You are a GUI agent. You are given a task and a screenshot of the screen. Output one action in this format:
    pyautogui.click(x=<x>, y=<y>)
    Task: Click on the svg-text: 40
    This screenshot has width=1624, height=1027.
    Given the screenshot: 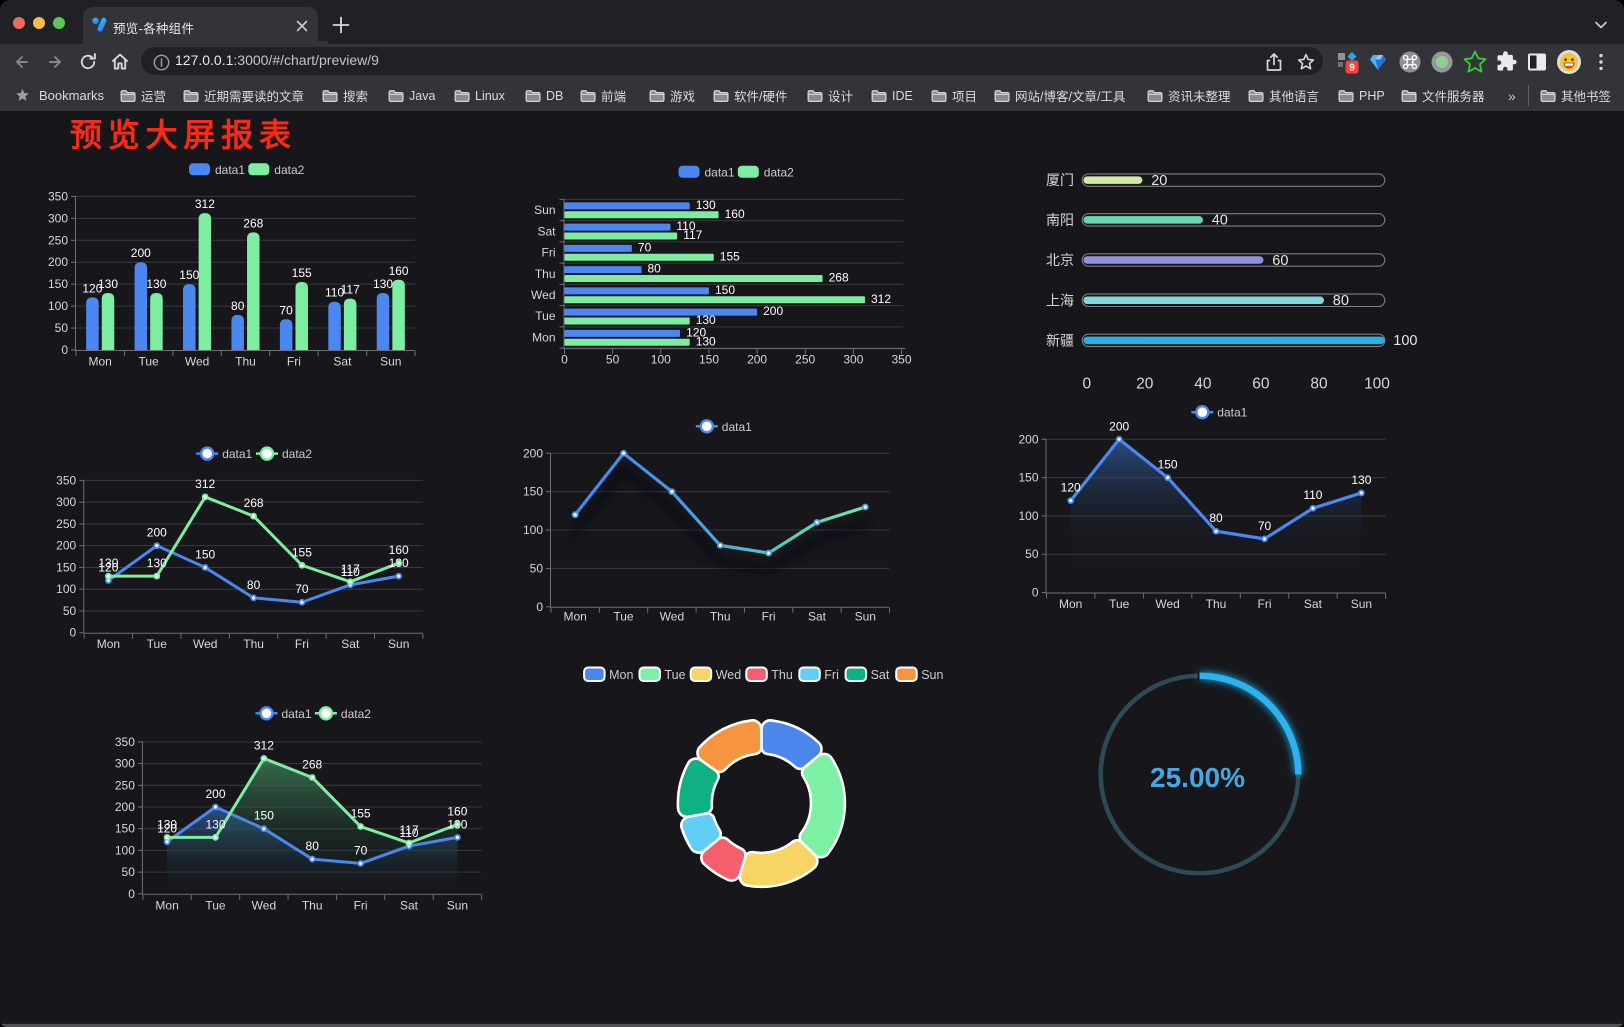 What is the action you would take?
    pyautogui.click(x=1220, y=221)
    